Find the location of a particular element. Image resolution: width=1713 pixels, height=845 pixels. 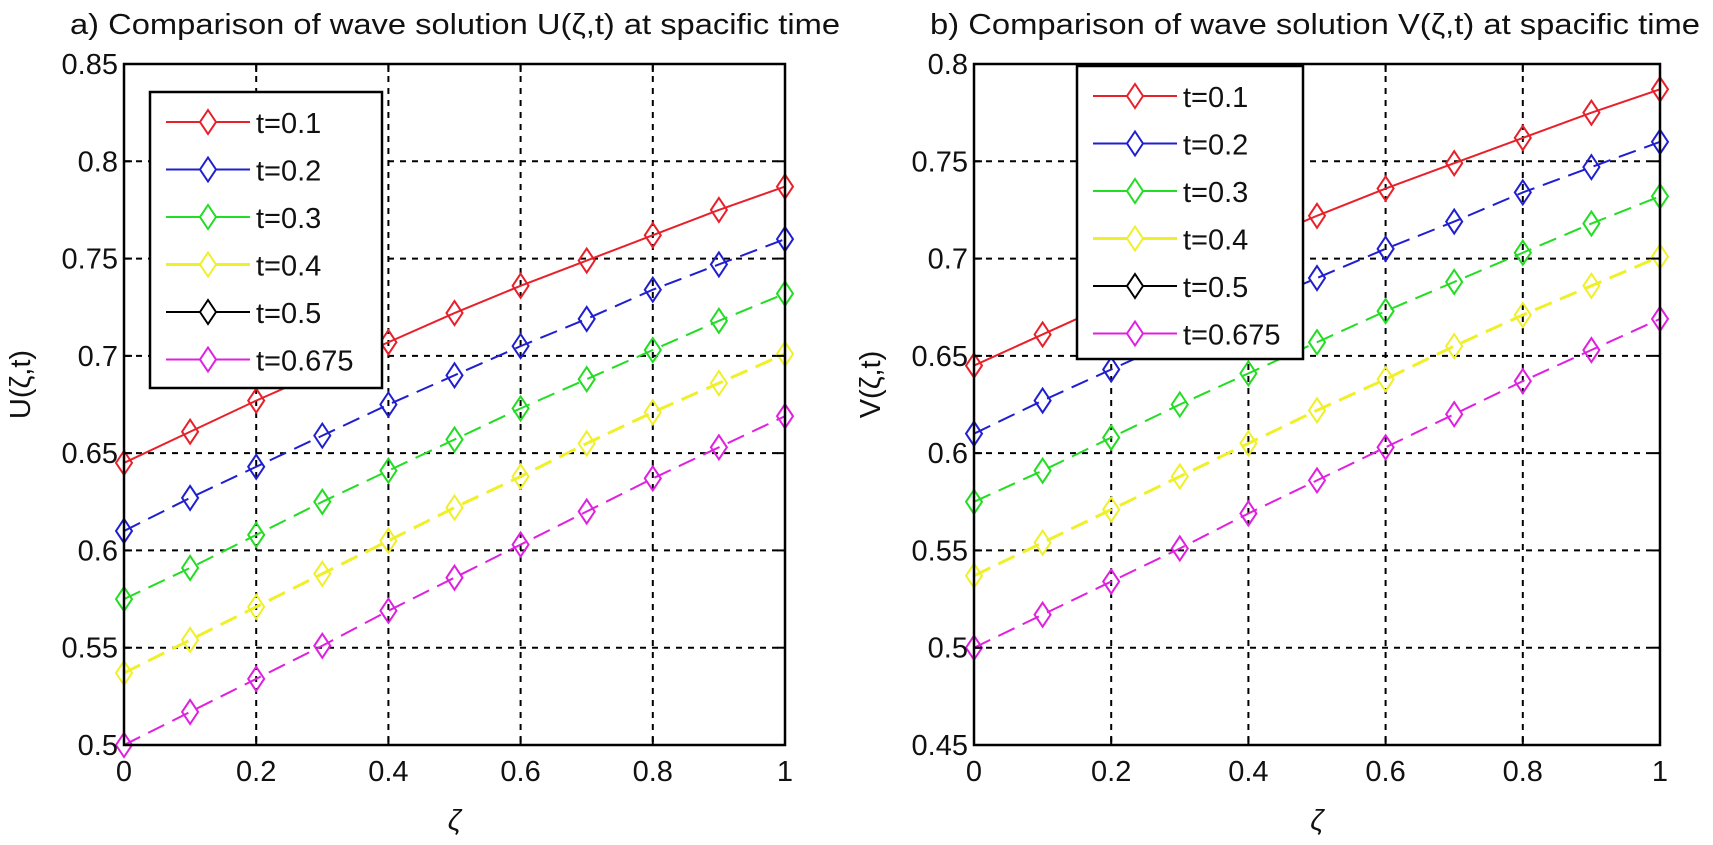

legend-box is located at coordinates (266, 240).